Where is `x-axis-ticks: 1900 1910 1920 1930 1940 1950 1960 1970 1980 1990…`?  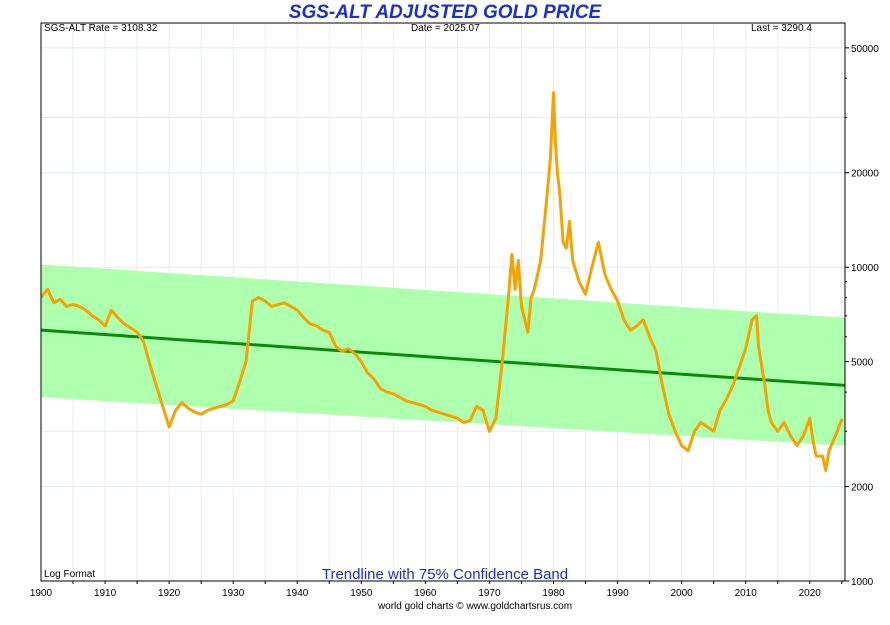 x-axis-ticks: 1900 1910 1920 1930 1940 1950 1960 1970 1980 1990… is located at coordinates (436, 590).